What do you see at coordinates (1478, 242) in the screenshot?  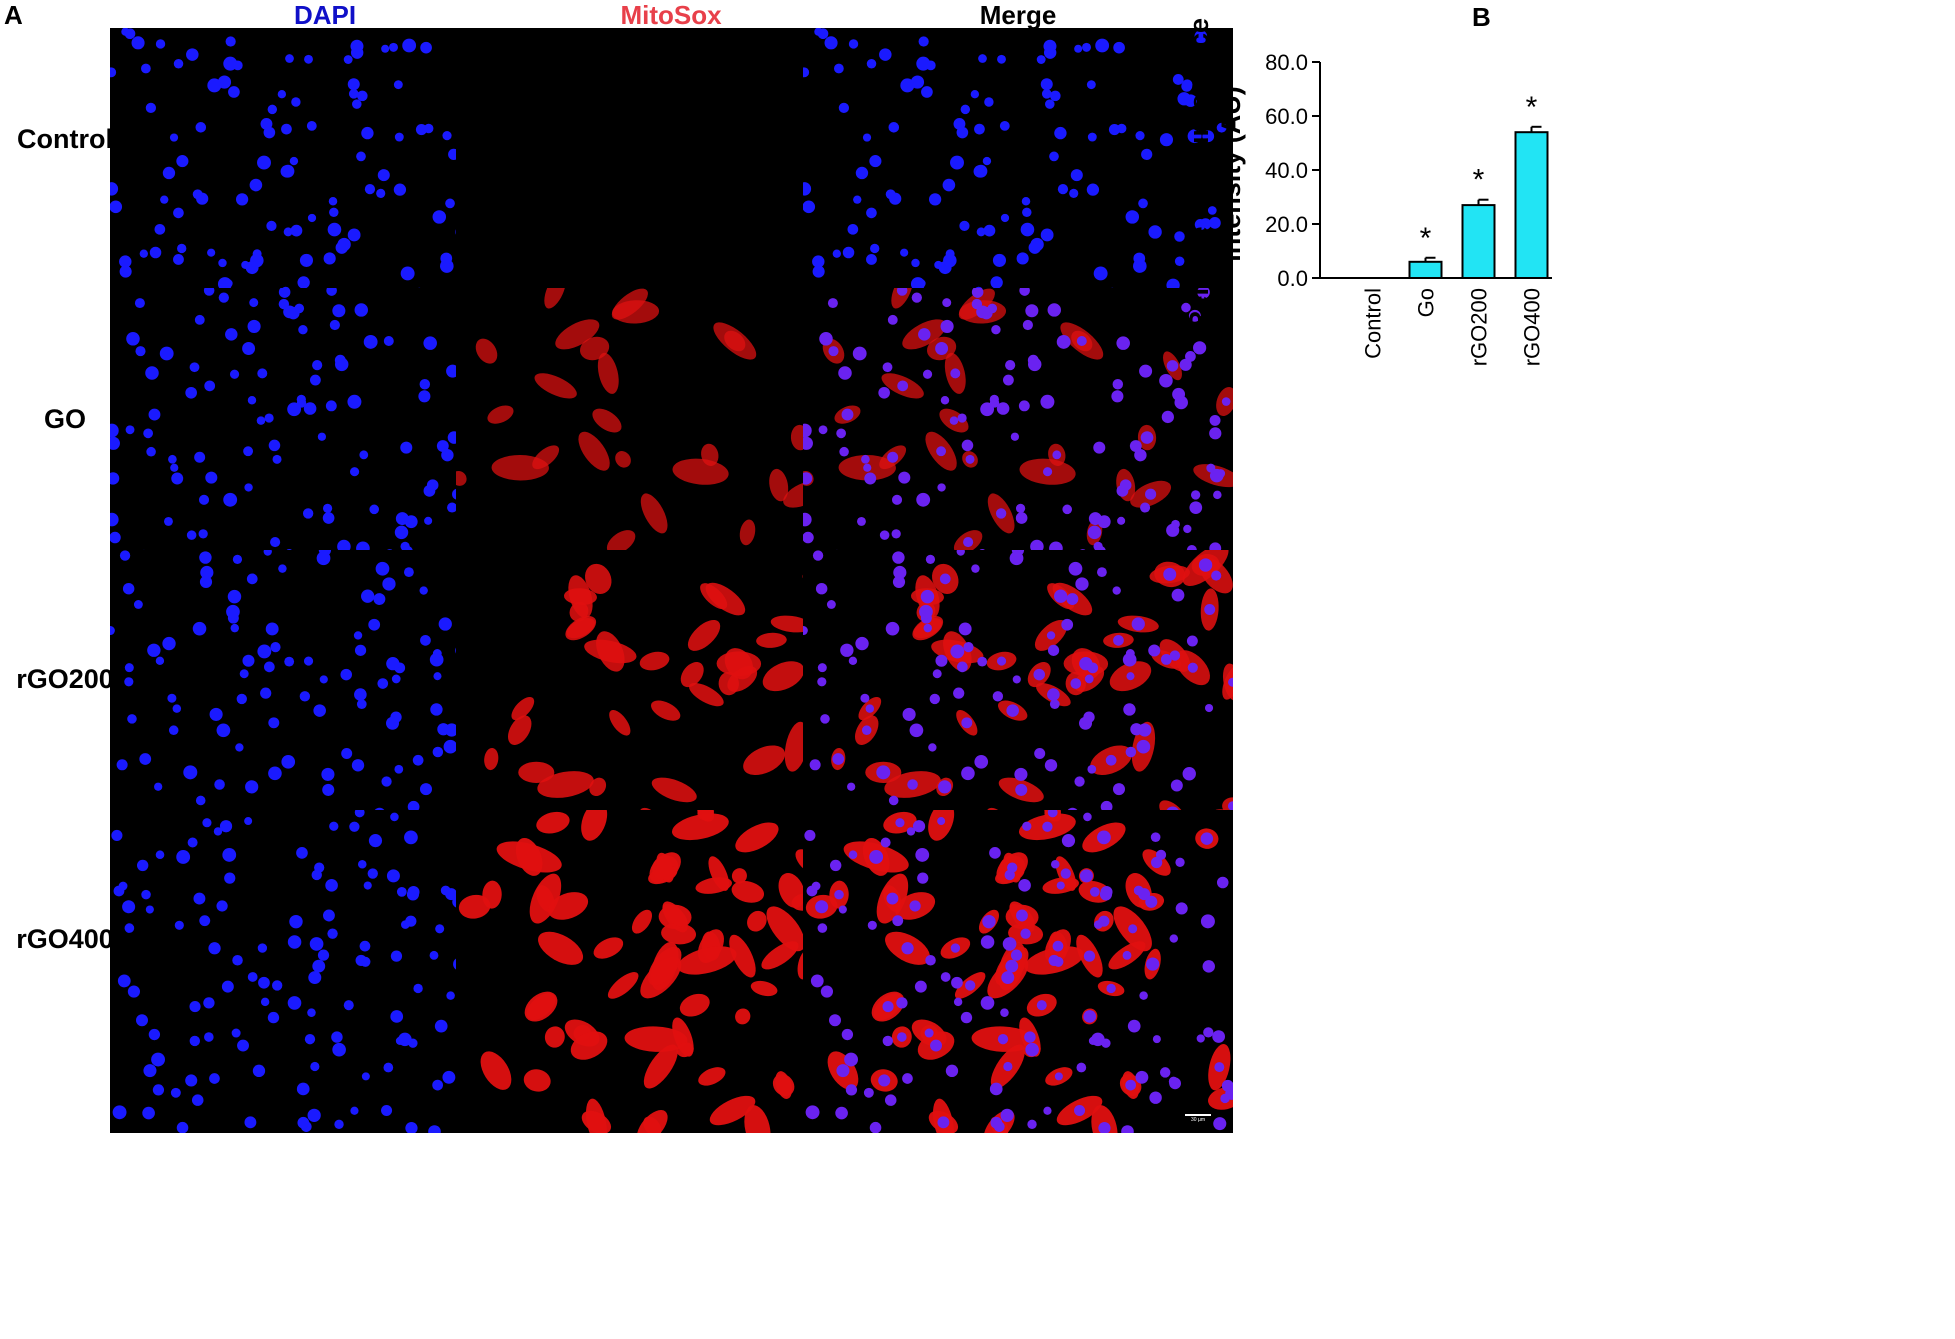 I see `bar-rgo200` at bounding box center [1478, 242].